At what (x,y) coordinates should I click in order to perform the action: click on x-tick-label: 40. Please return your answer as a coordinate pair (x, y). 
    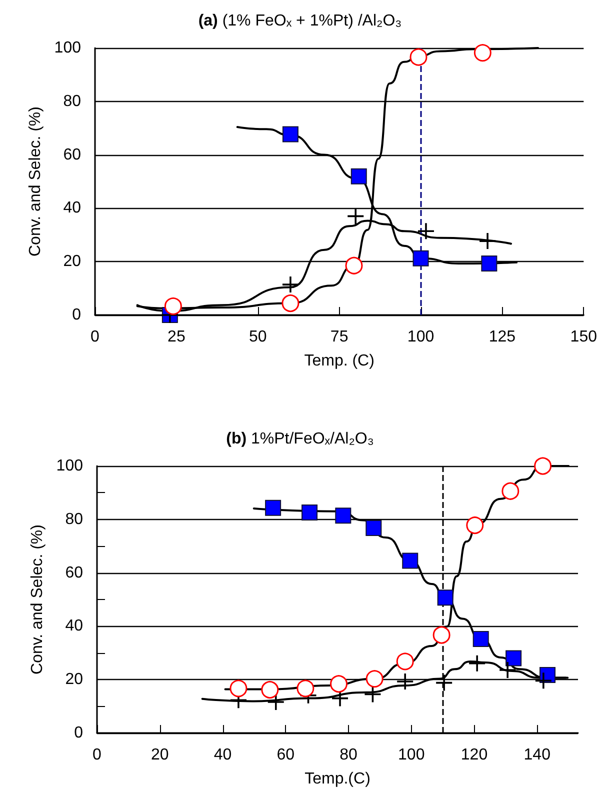
    Looking at the image, I should click on (223, 755).